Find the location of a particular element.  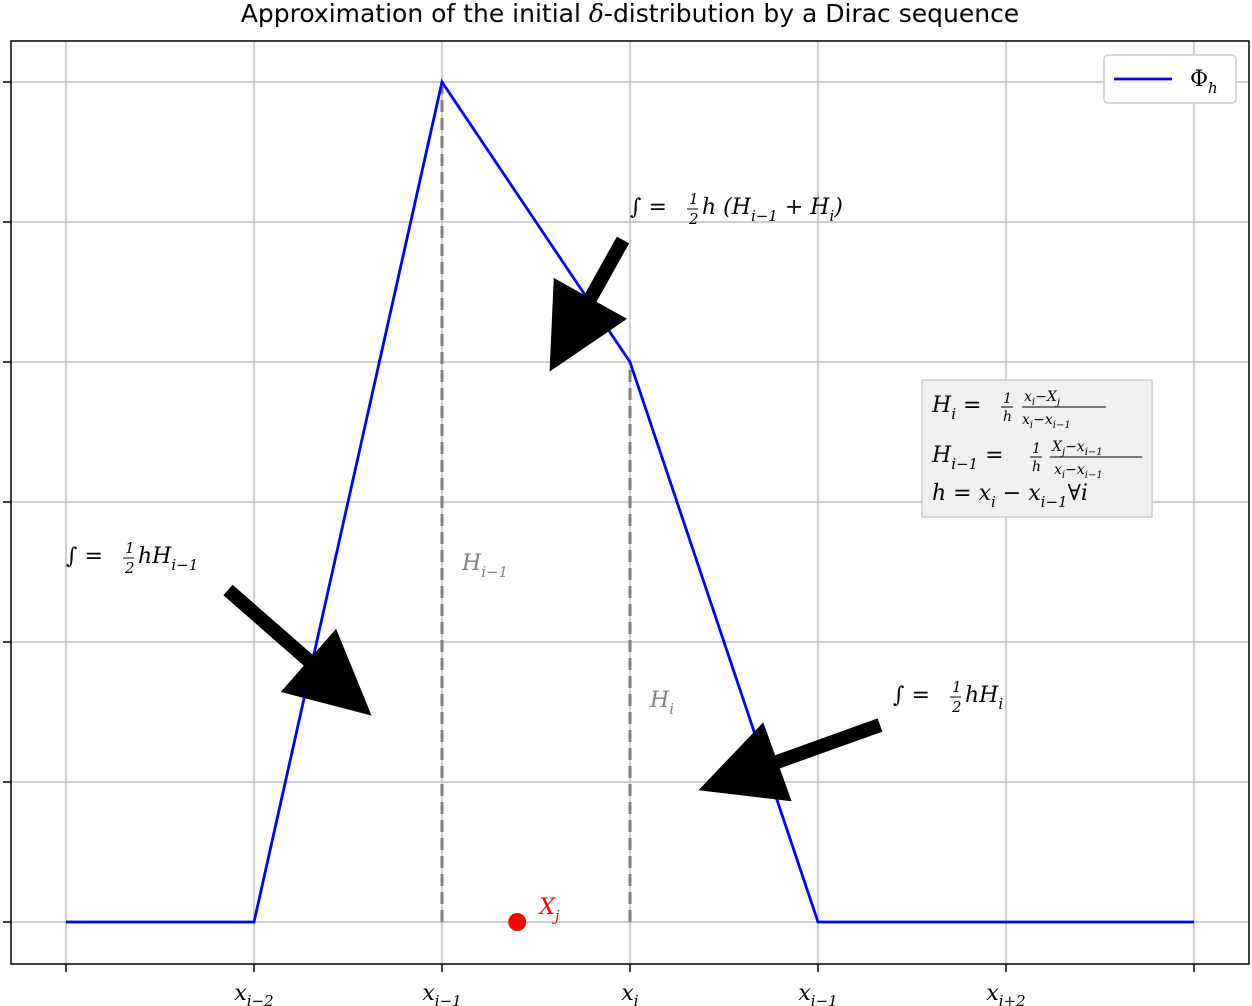

x-tick-label: xi is located at coordinates (629, 993).